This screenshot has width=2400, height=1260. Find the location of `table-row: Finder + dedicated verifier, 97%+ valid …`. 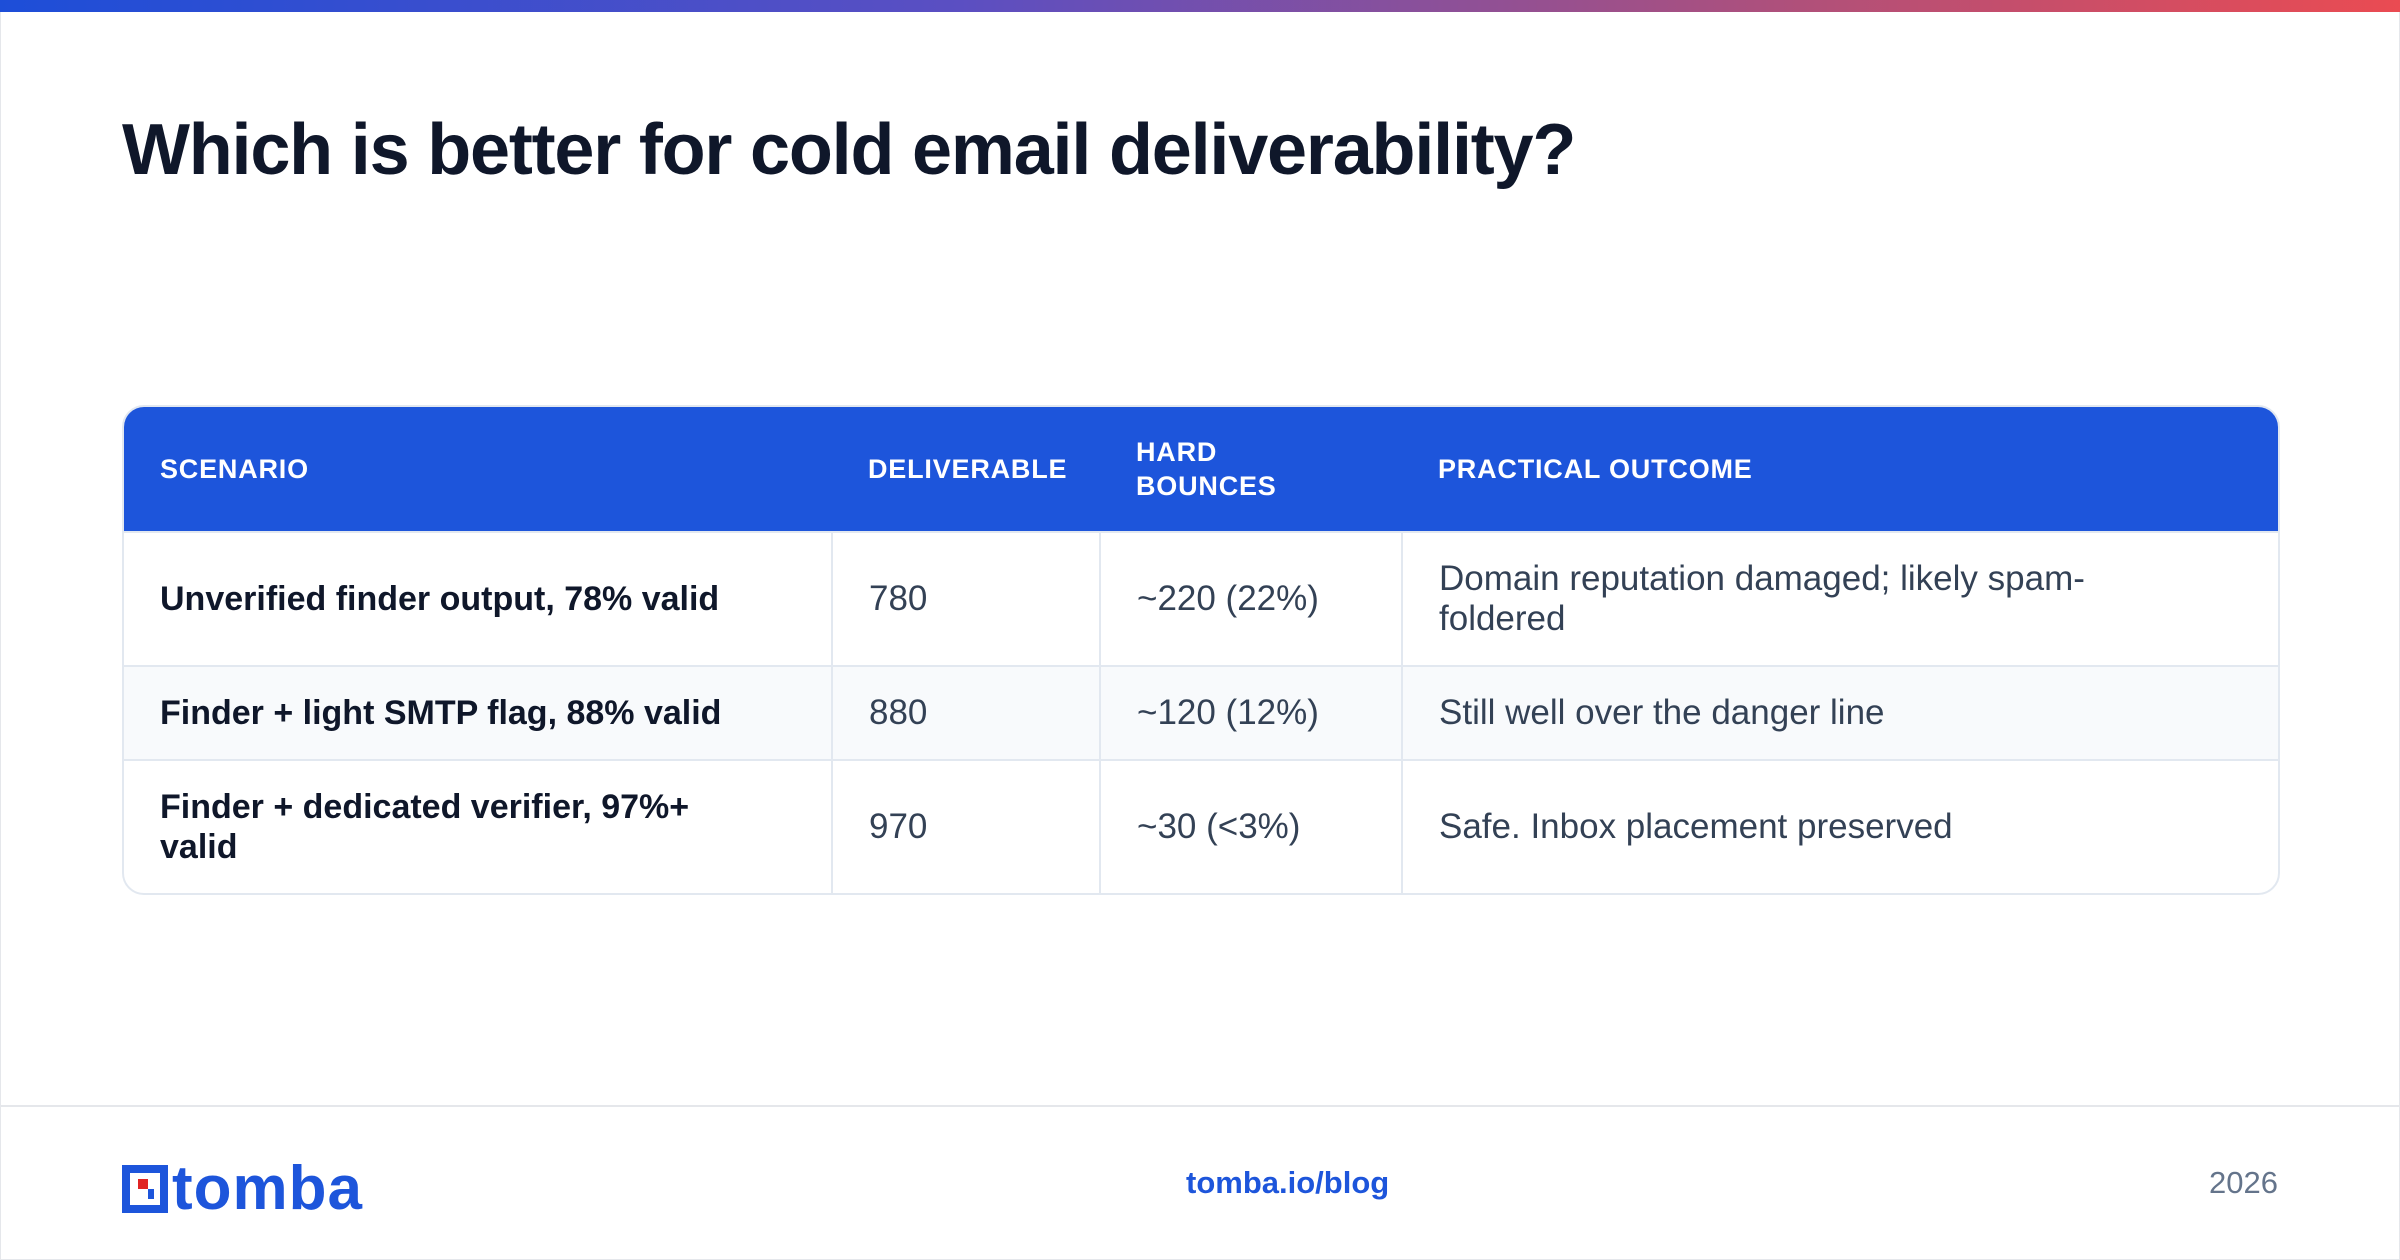

table-row: Finder + dedicated verifier, 97%+ valid … is located at coordinates (1201, 826).